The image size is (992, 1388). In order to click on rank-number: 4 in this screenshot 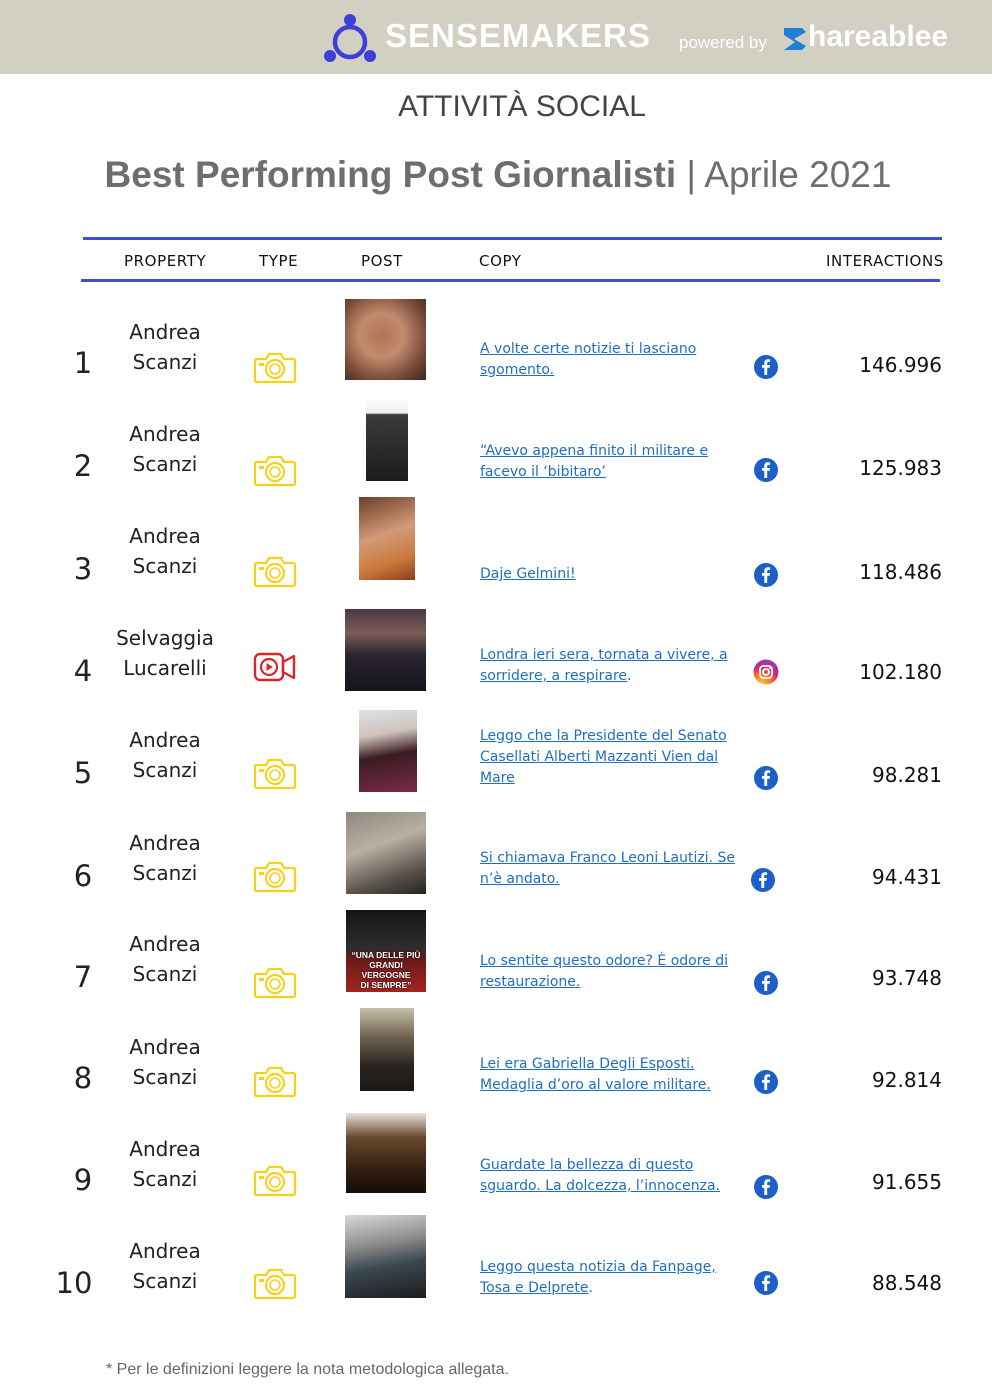, I will do `click(83, 671)`.